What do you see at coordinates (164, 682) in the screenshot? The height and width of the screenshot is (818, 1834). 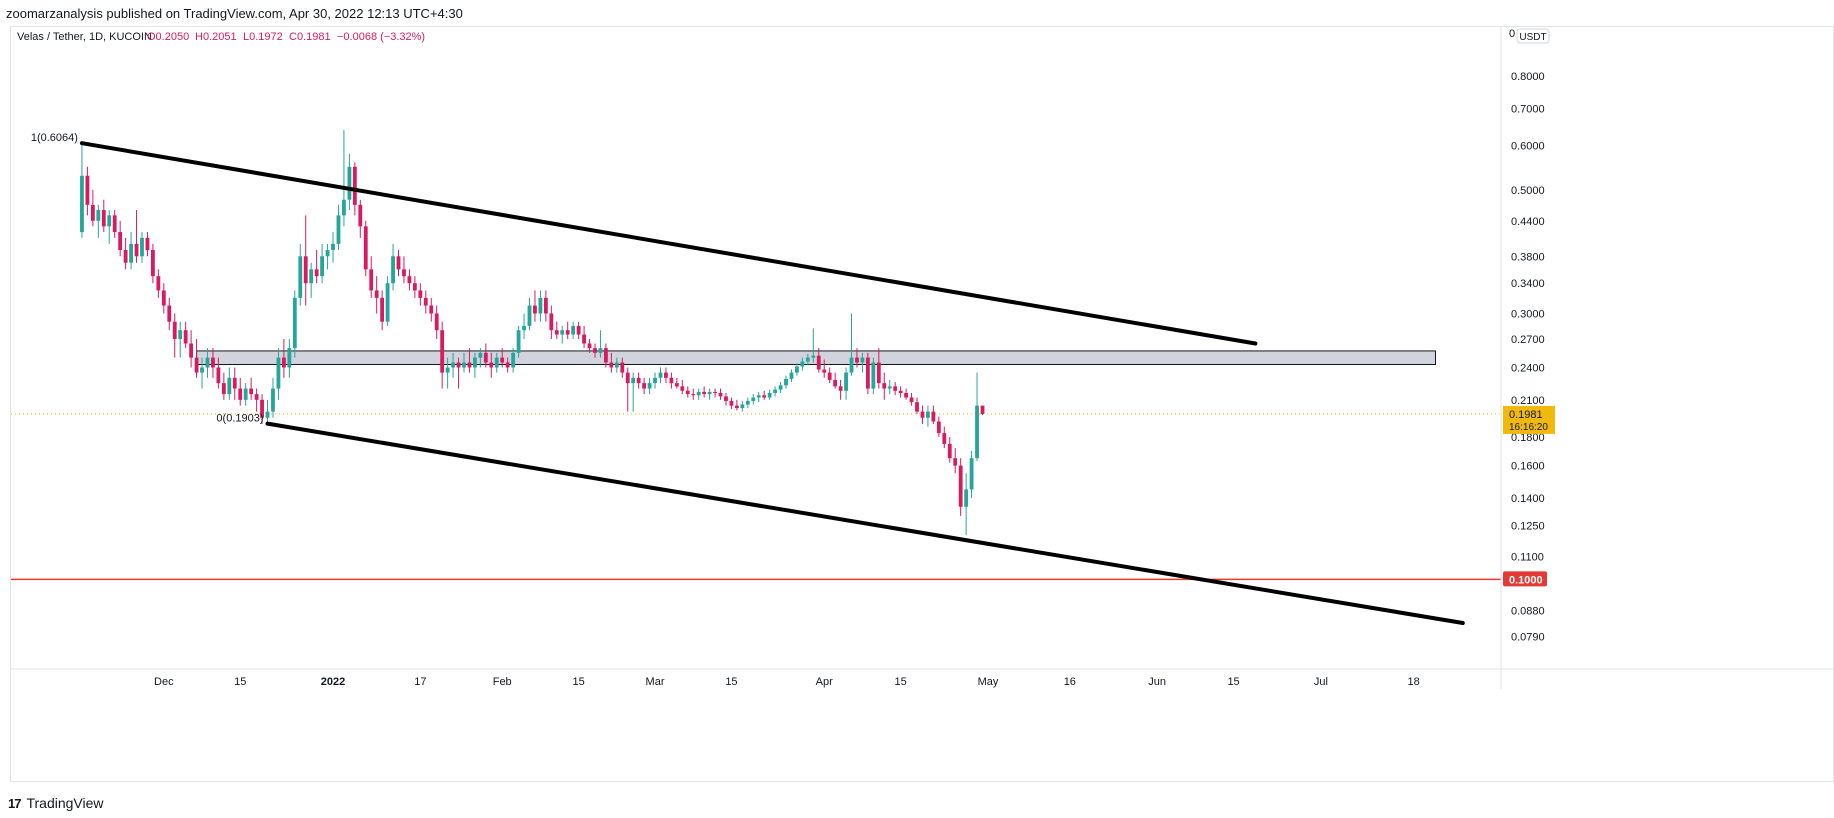 I see `time-tick-label: Dec` at bounding box center [164, 682].